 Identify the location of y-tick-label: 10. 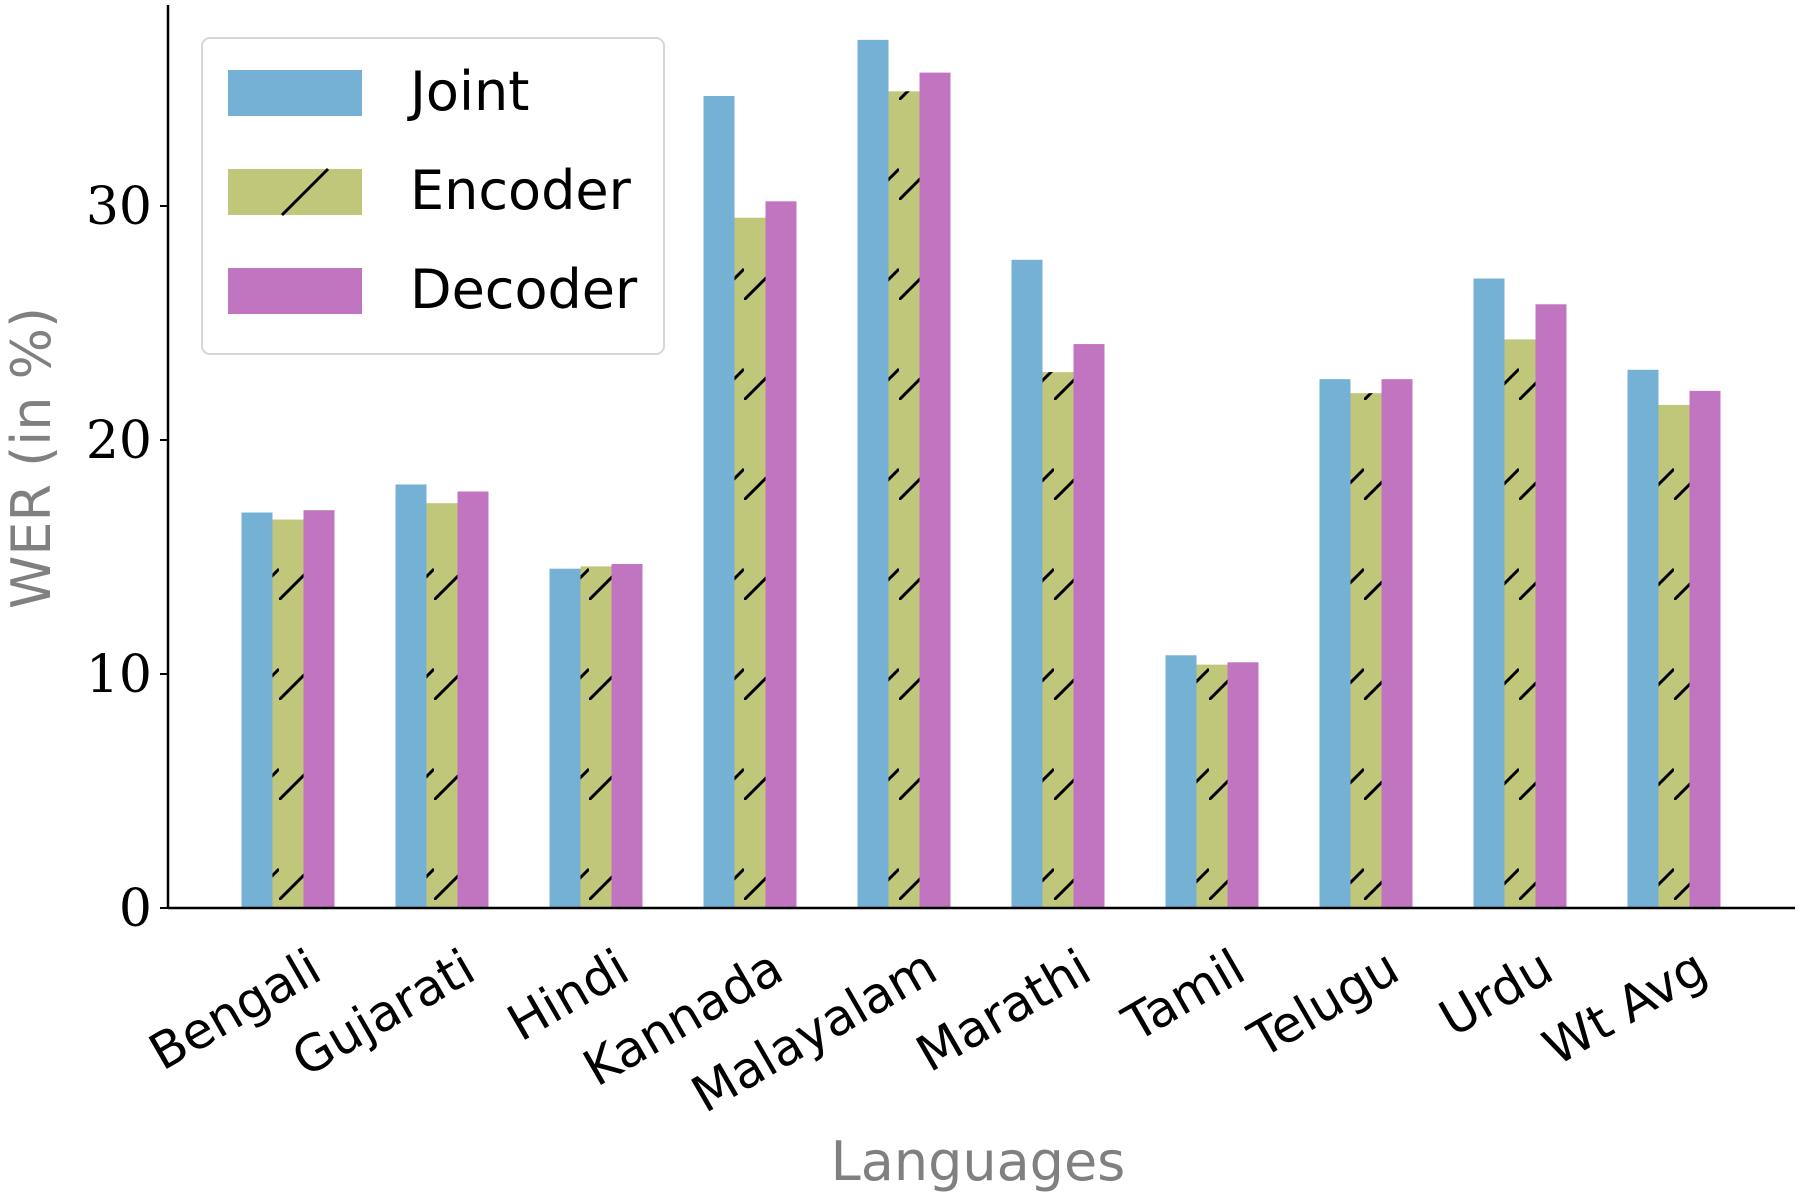
(119, 675).